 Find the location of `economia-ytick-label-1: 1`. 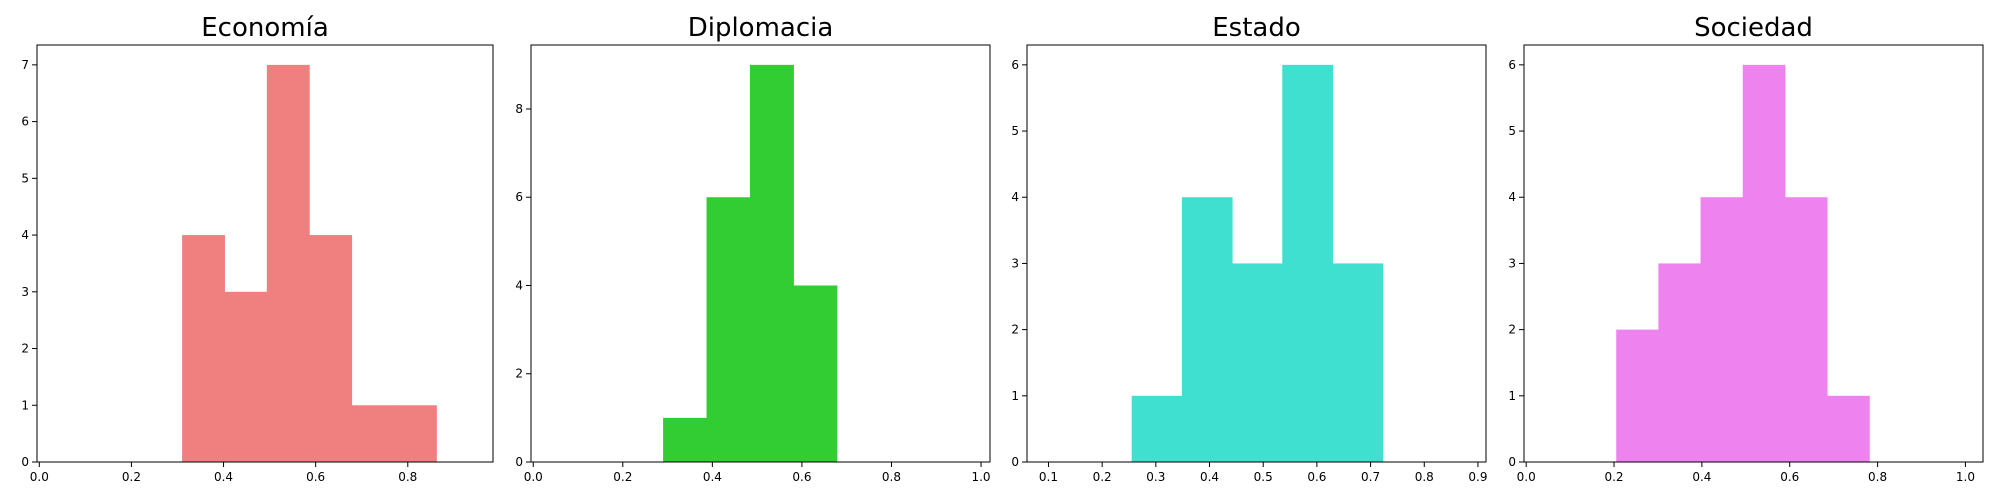

economia-ytick-label-1: 1 is located at coordinates (25, 405).